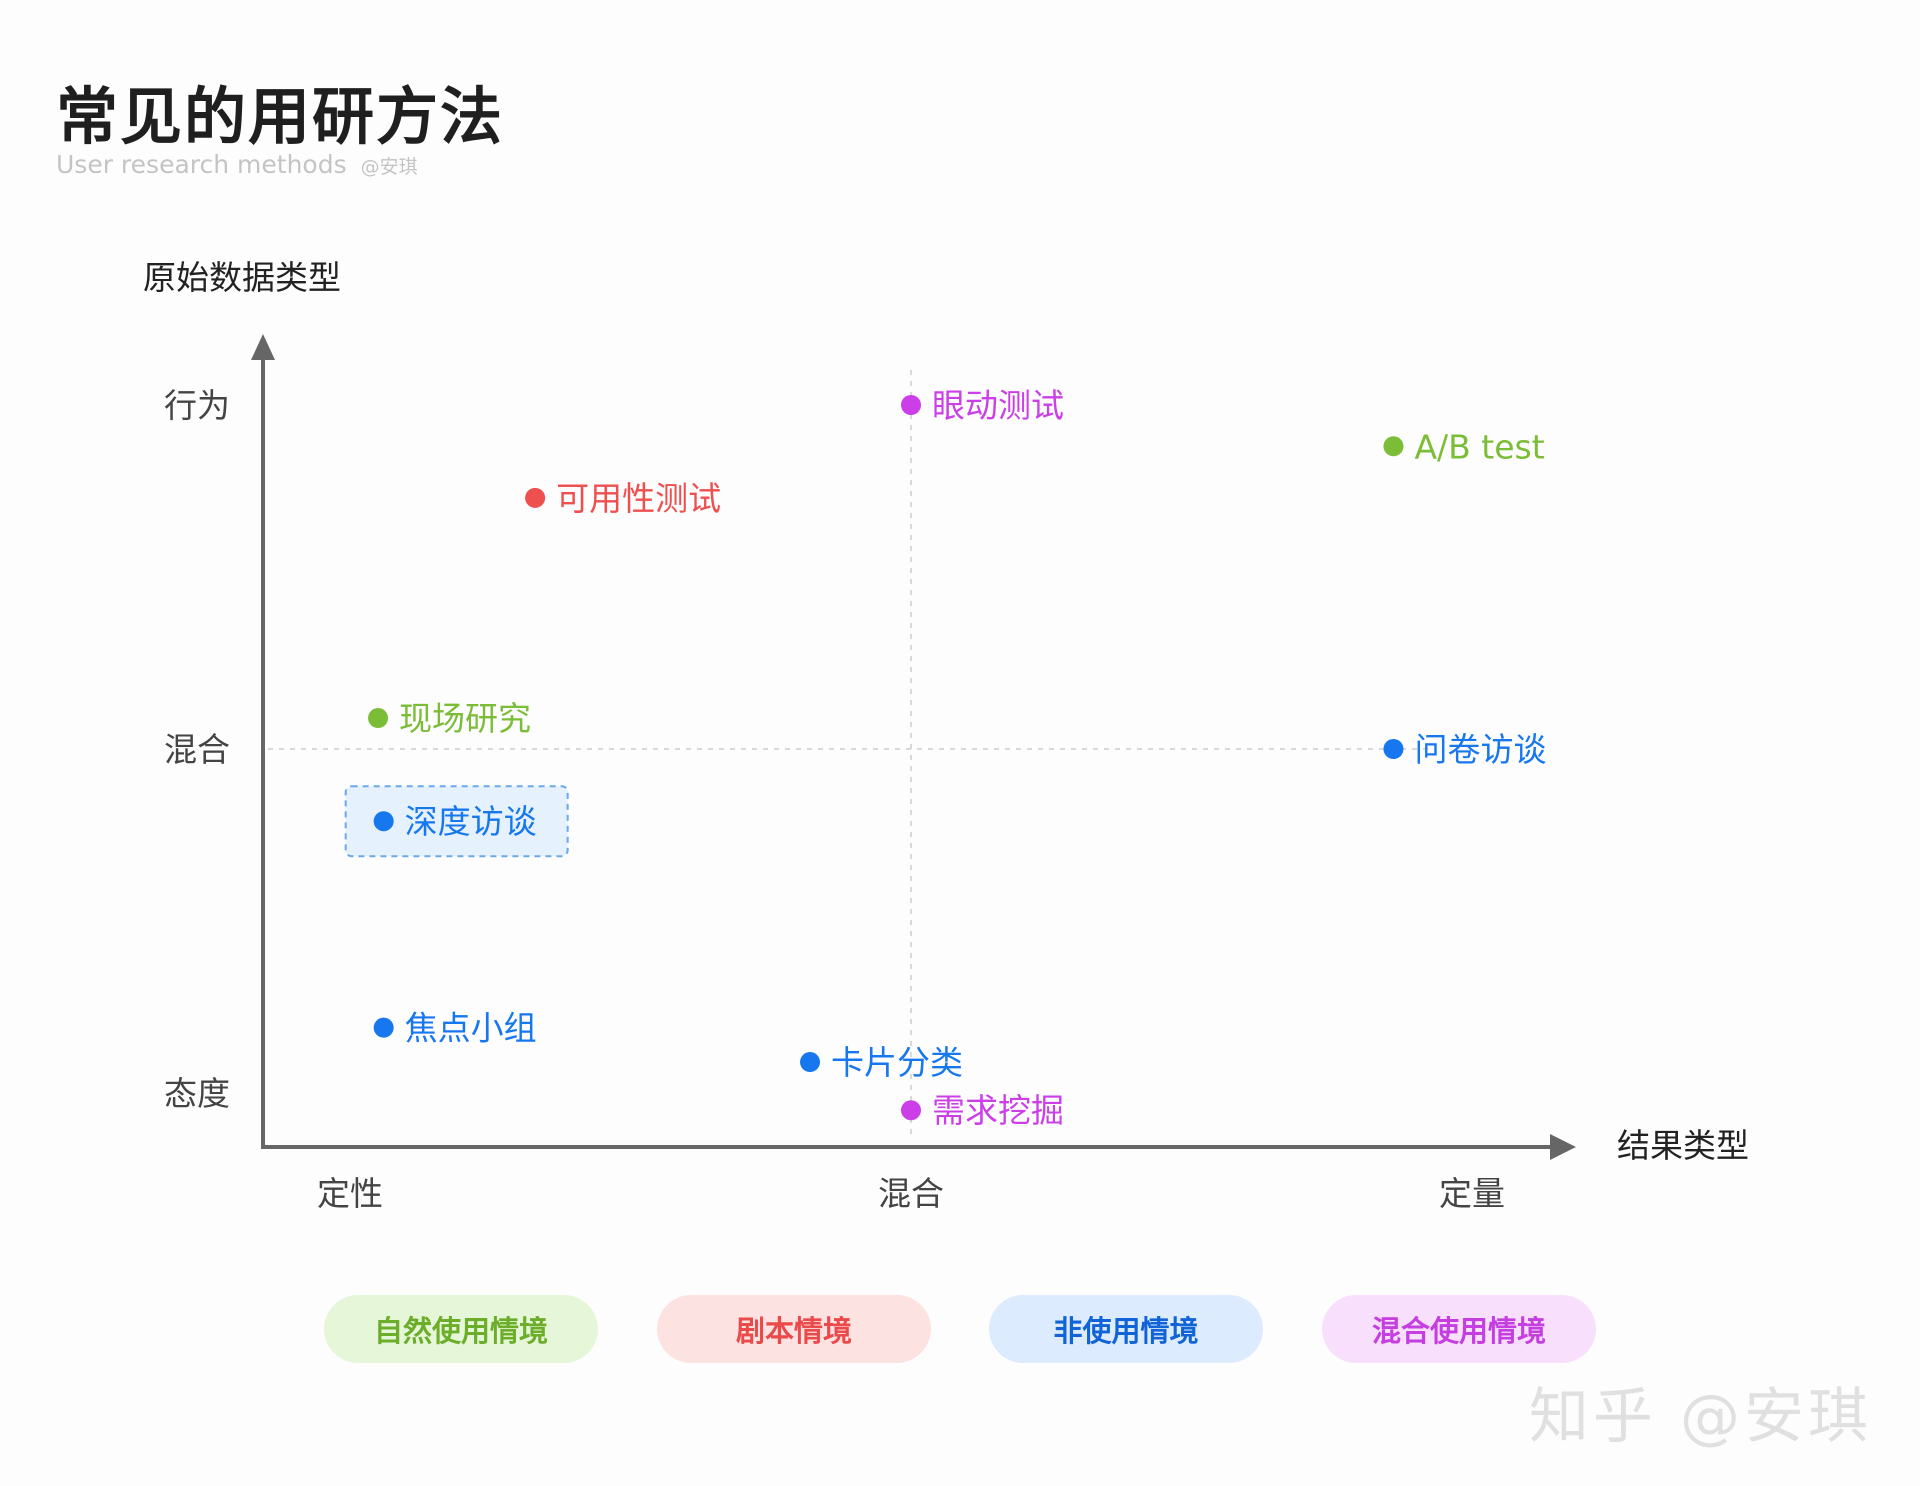  Describe the element at coordinates (1700, 1417) in the screenshot. I see `watermark: 知乎 @安琪` at that location.